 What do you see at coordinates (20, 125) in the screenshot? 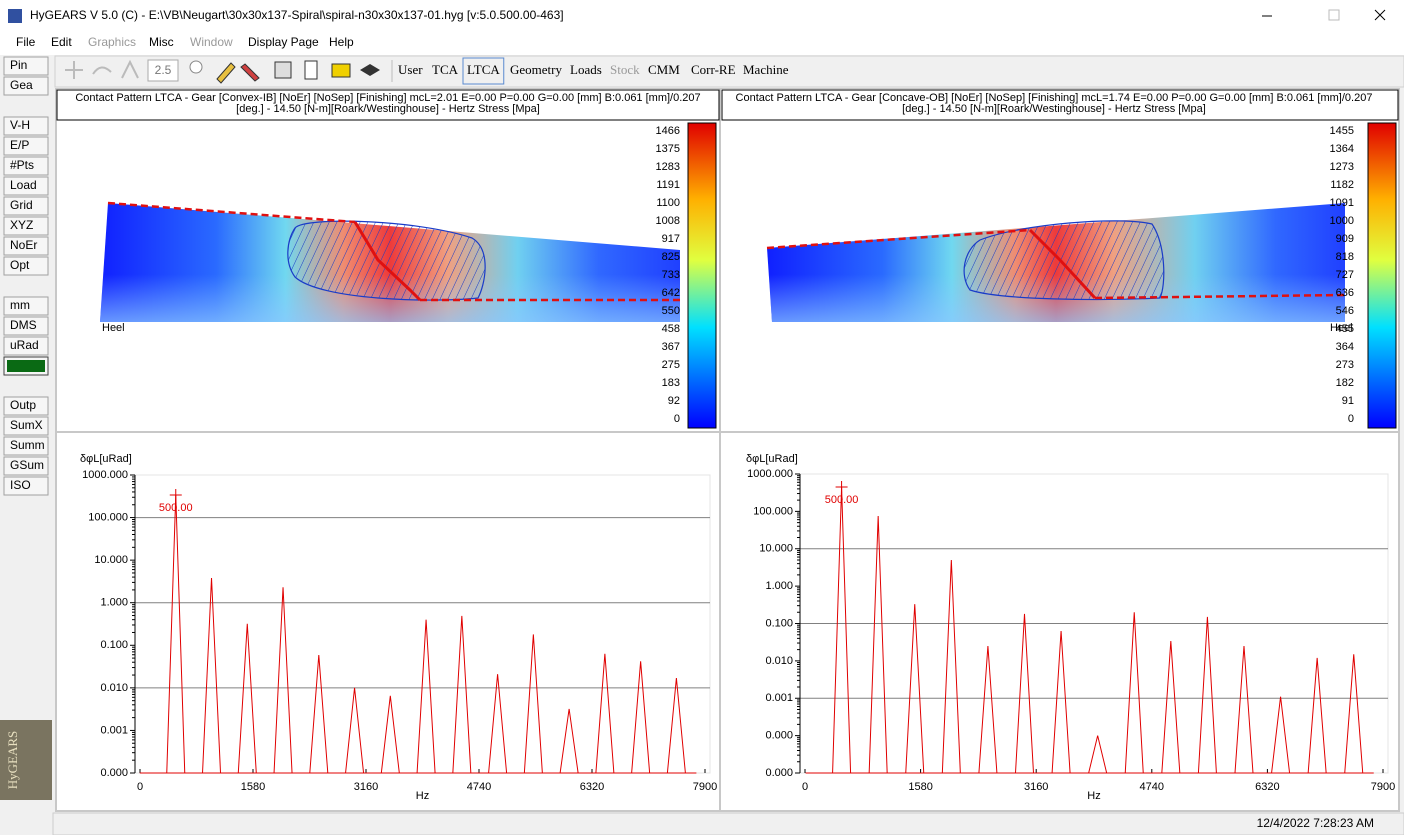
I see `sidebar-button-label: V-H` at bounding box center [20, 125].